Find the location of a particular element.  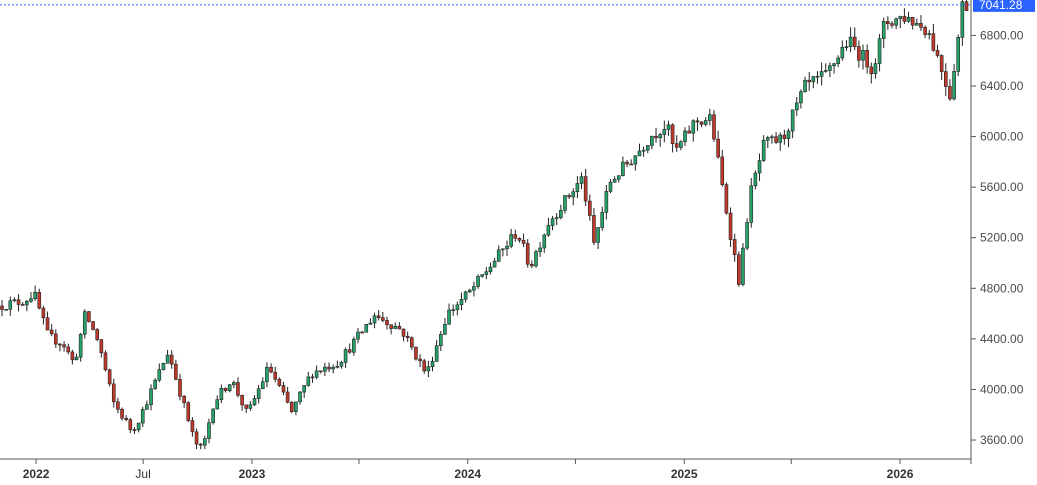

y-tick-label: 4800.00 is located at coordinates (1002, 288).